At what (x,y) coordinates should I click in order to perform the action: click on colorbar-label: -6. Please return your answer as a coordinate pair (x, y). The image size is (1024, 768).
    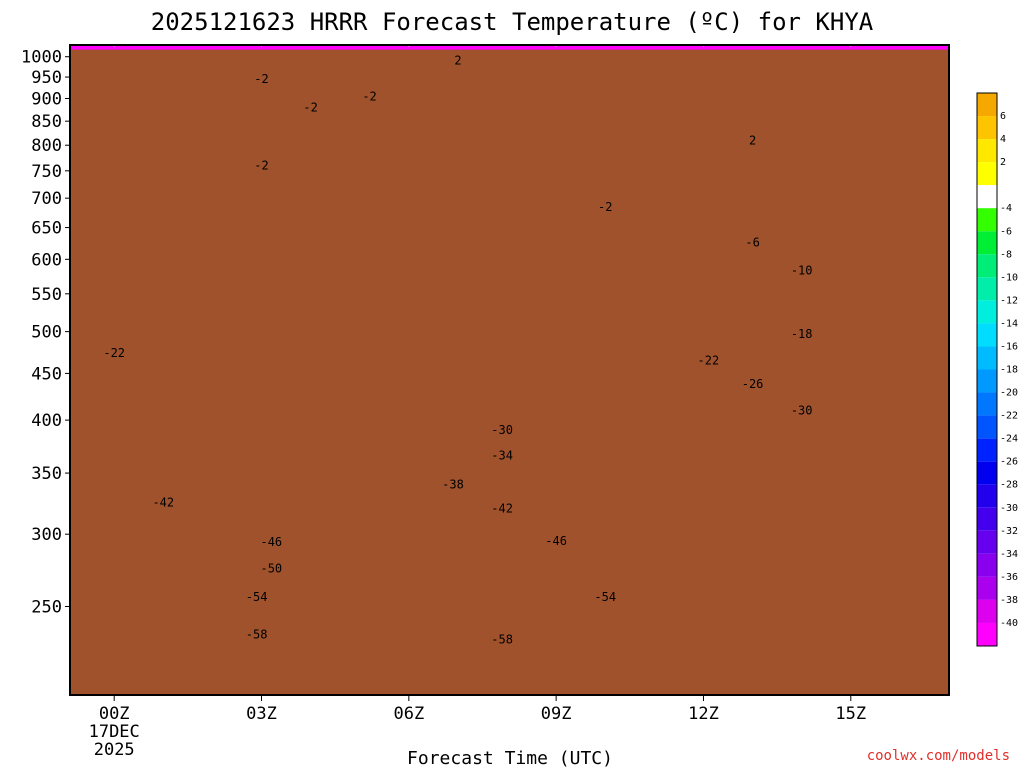
    Looking at the image, I should click on (1006, 231).